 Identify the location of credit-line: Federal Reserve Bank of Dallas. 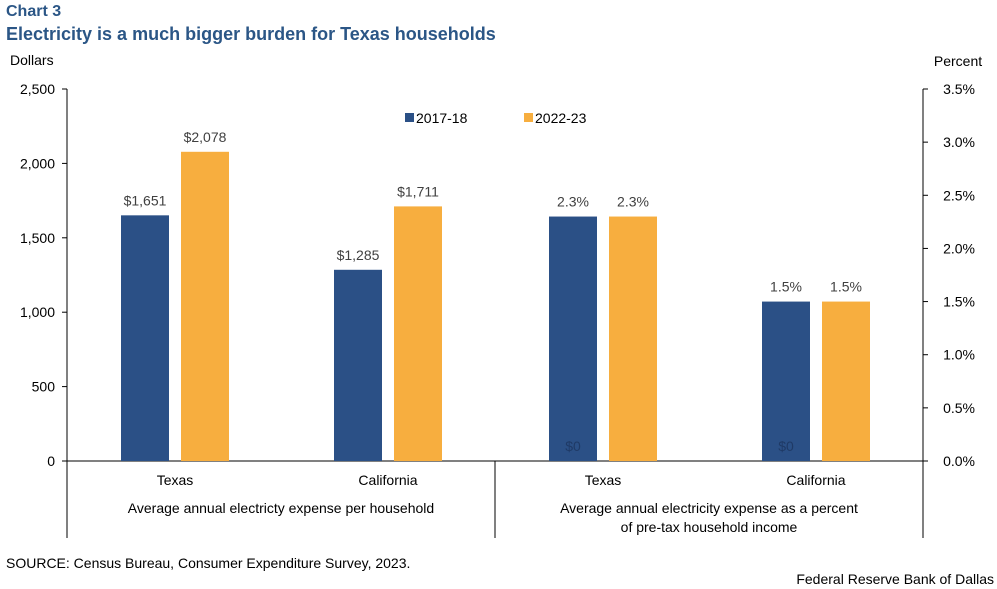
(895, 579).